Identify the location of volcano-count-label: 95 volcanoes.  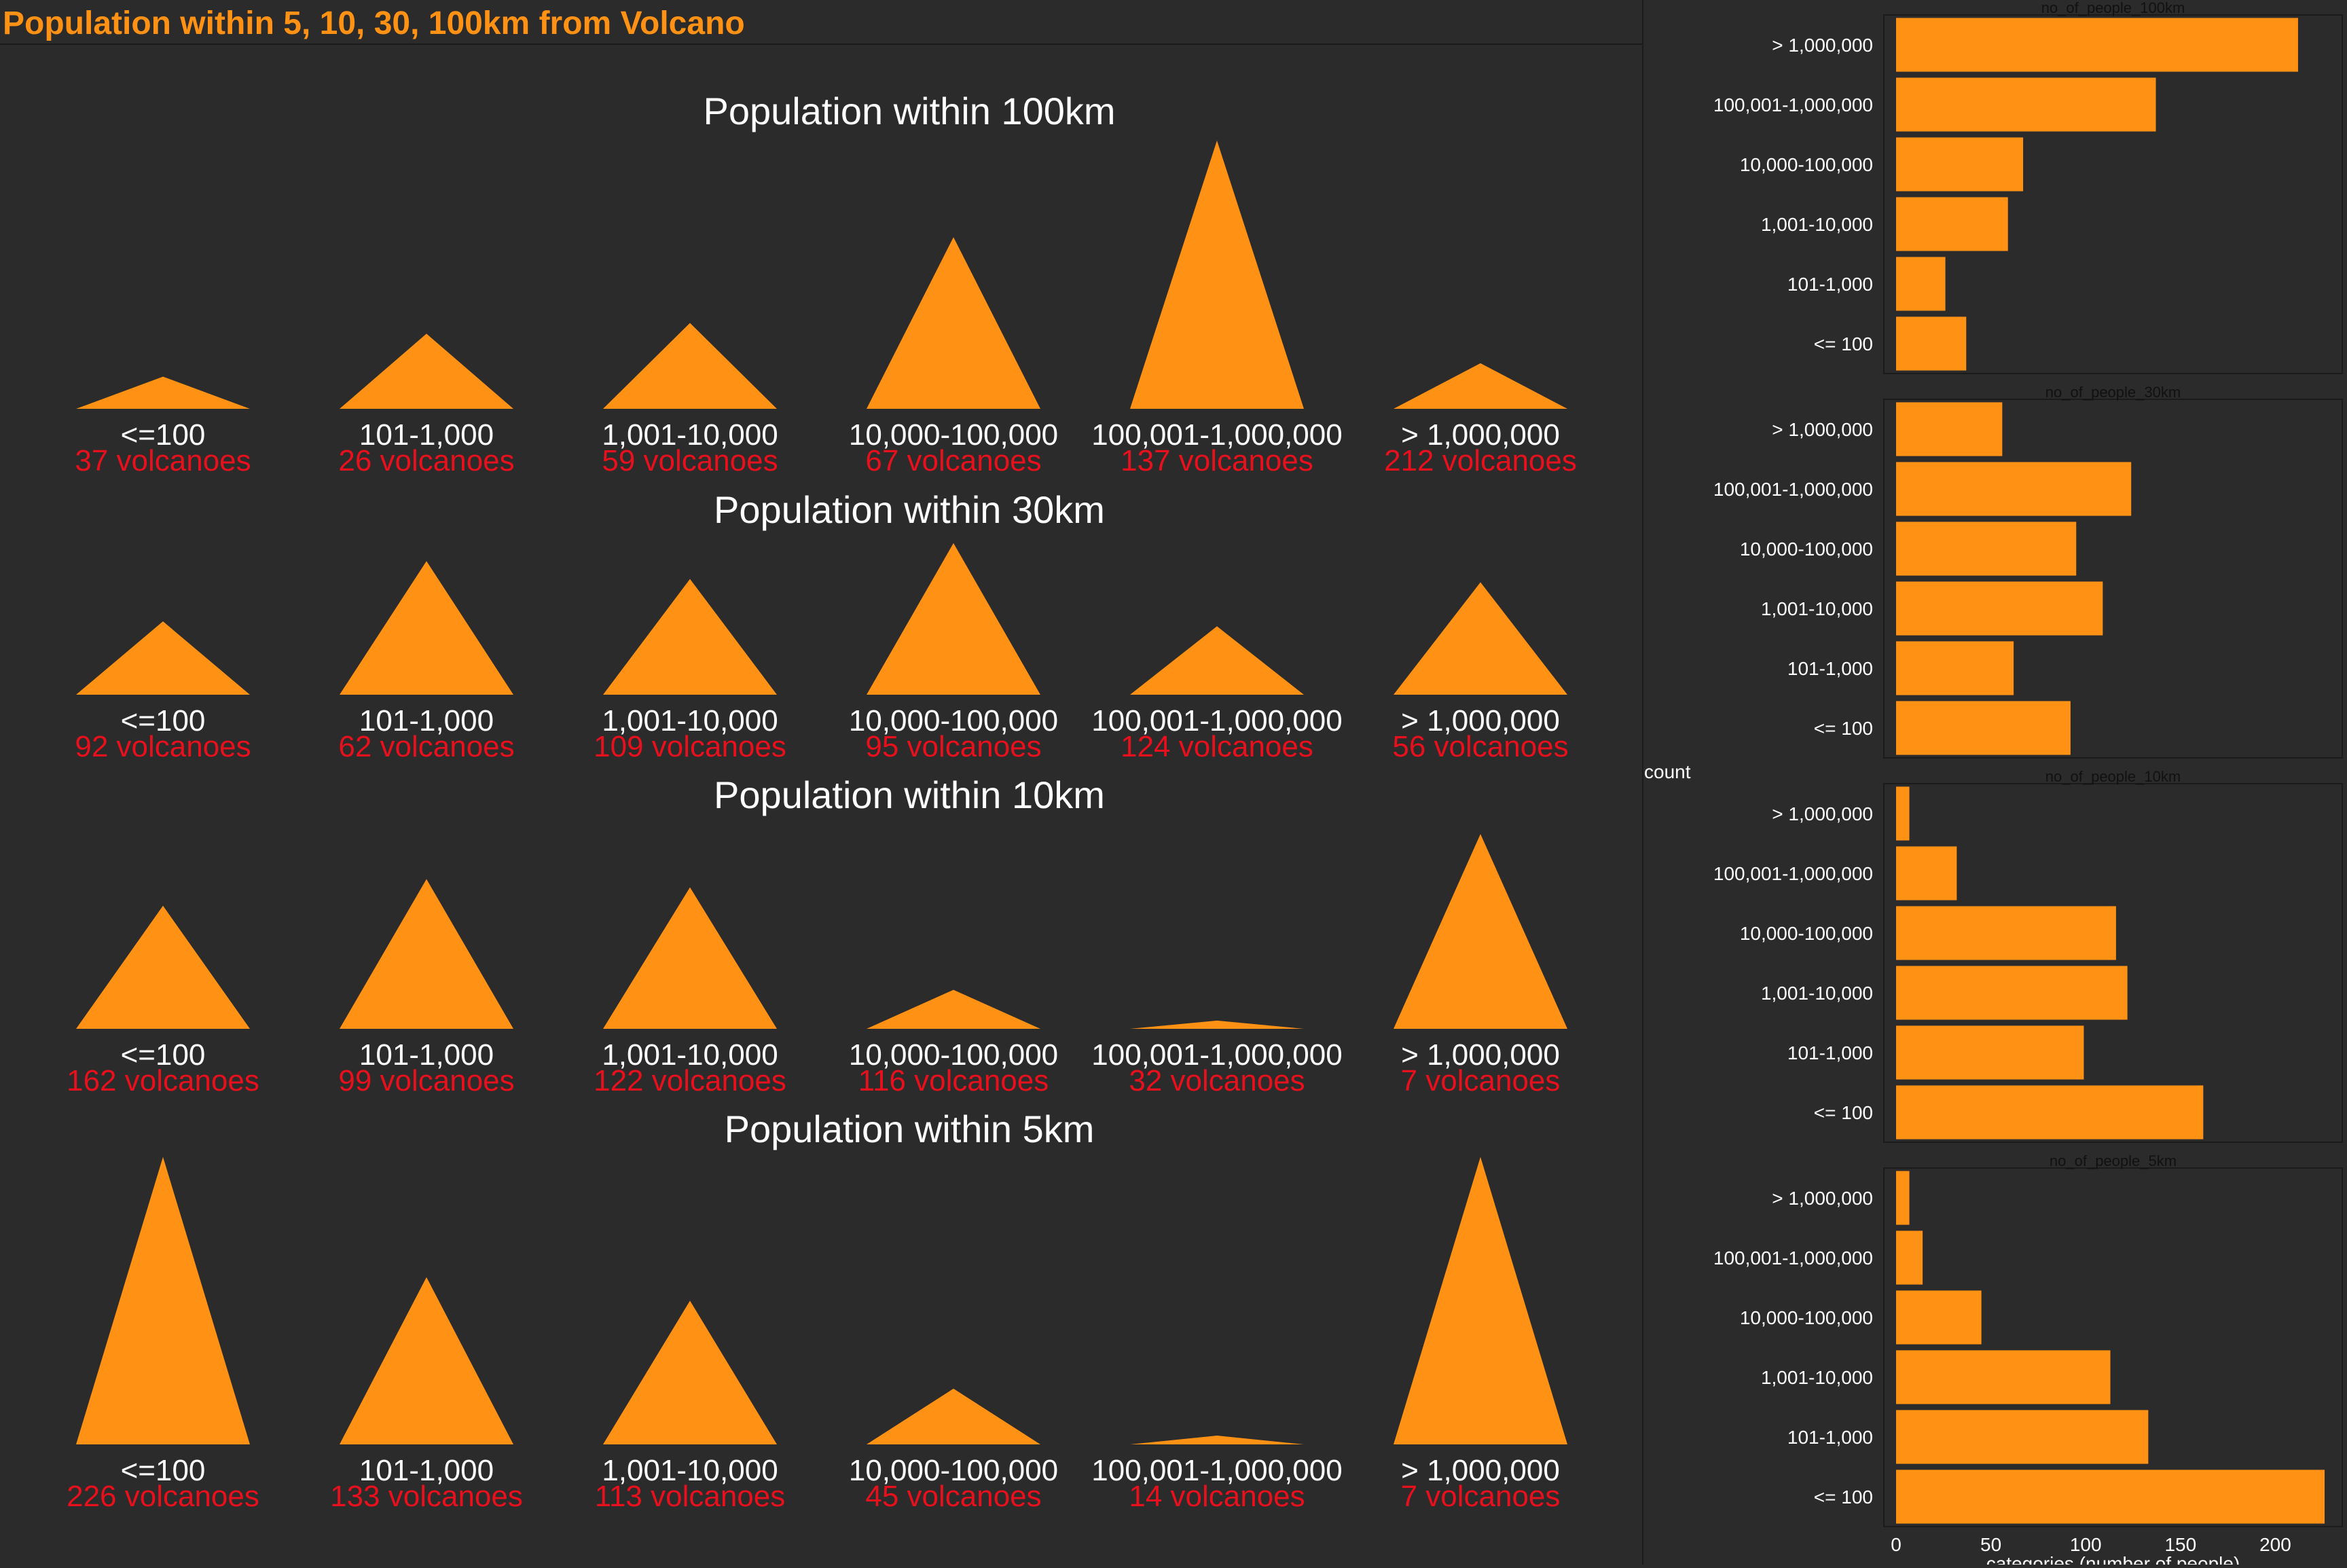
(953, 746).